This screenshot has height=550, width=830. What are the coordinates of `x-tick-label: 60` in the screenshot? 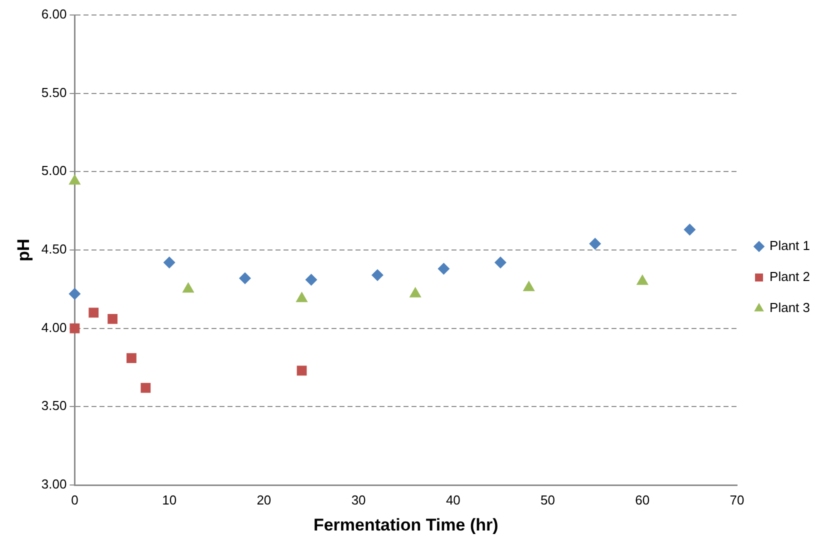 It's located at (642, 500).